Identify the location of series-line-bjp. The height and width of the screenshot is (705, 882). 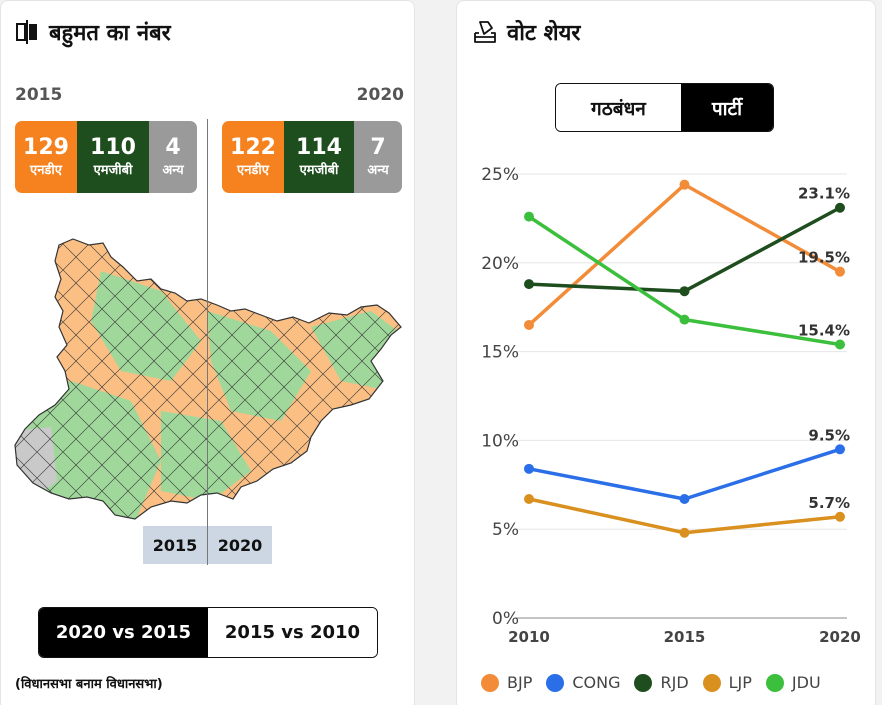
(684, 254).